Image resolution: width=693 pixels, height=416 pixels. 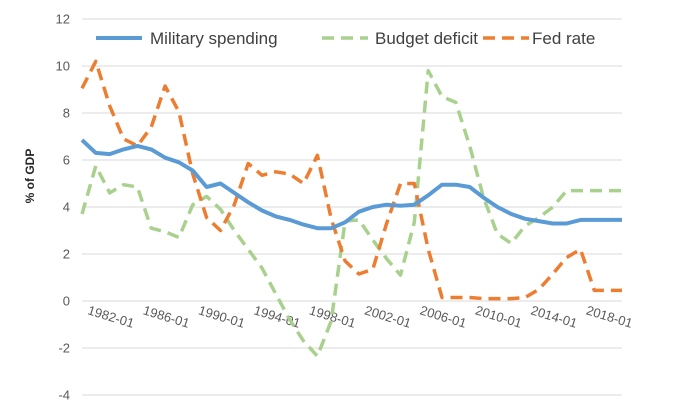 I want to click on x-tick-label: 1990-01, so click(x=222, y=317).